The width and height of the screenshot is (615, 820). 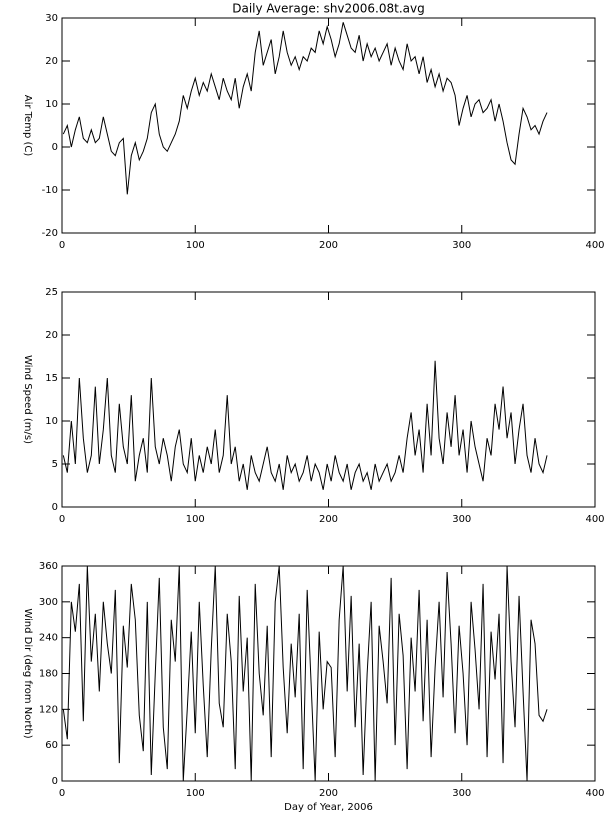 What do you see at coordinates (48, 602) in the screenshot?
I see `y-tick-label: 300` at bounding box center [48, 602].